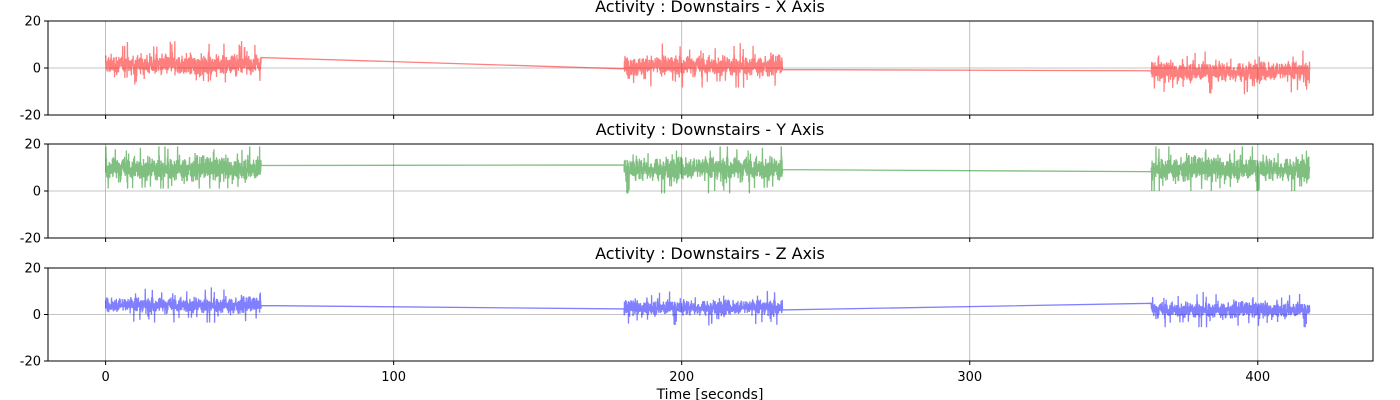 The width and height of the screenshot is (1400, 400). Describe the element at coordinates (710, 8) in the screenshot. I see `subplot-title: Activity : Downstairs - X Axis` at that location.